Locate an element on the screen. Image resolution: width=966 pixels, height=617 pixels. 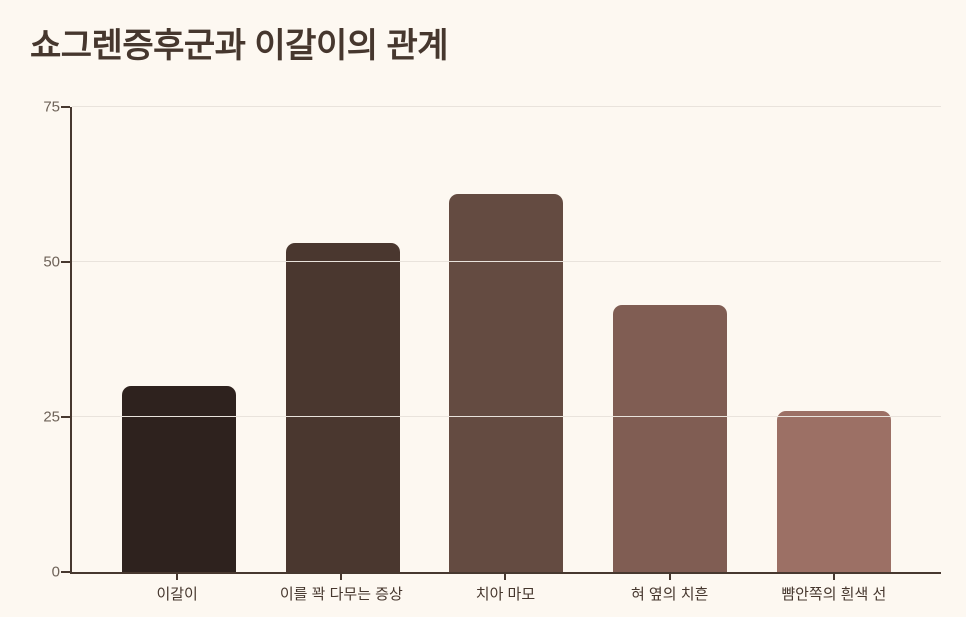
x-tick-cell-3: 치아 마모 is located at coordinates (505, 589).